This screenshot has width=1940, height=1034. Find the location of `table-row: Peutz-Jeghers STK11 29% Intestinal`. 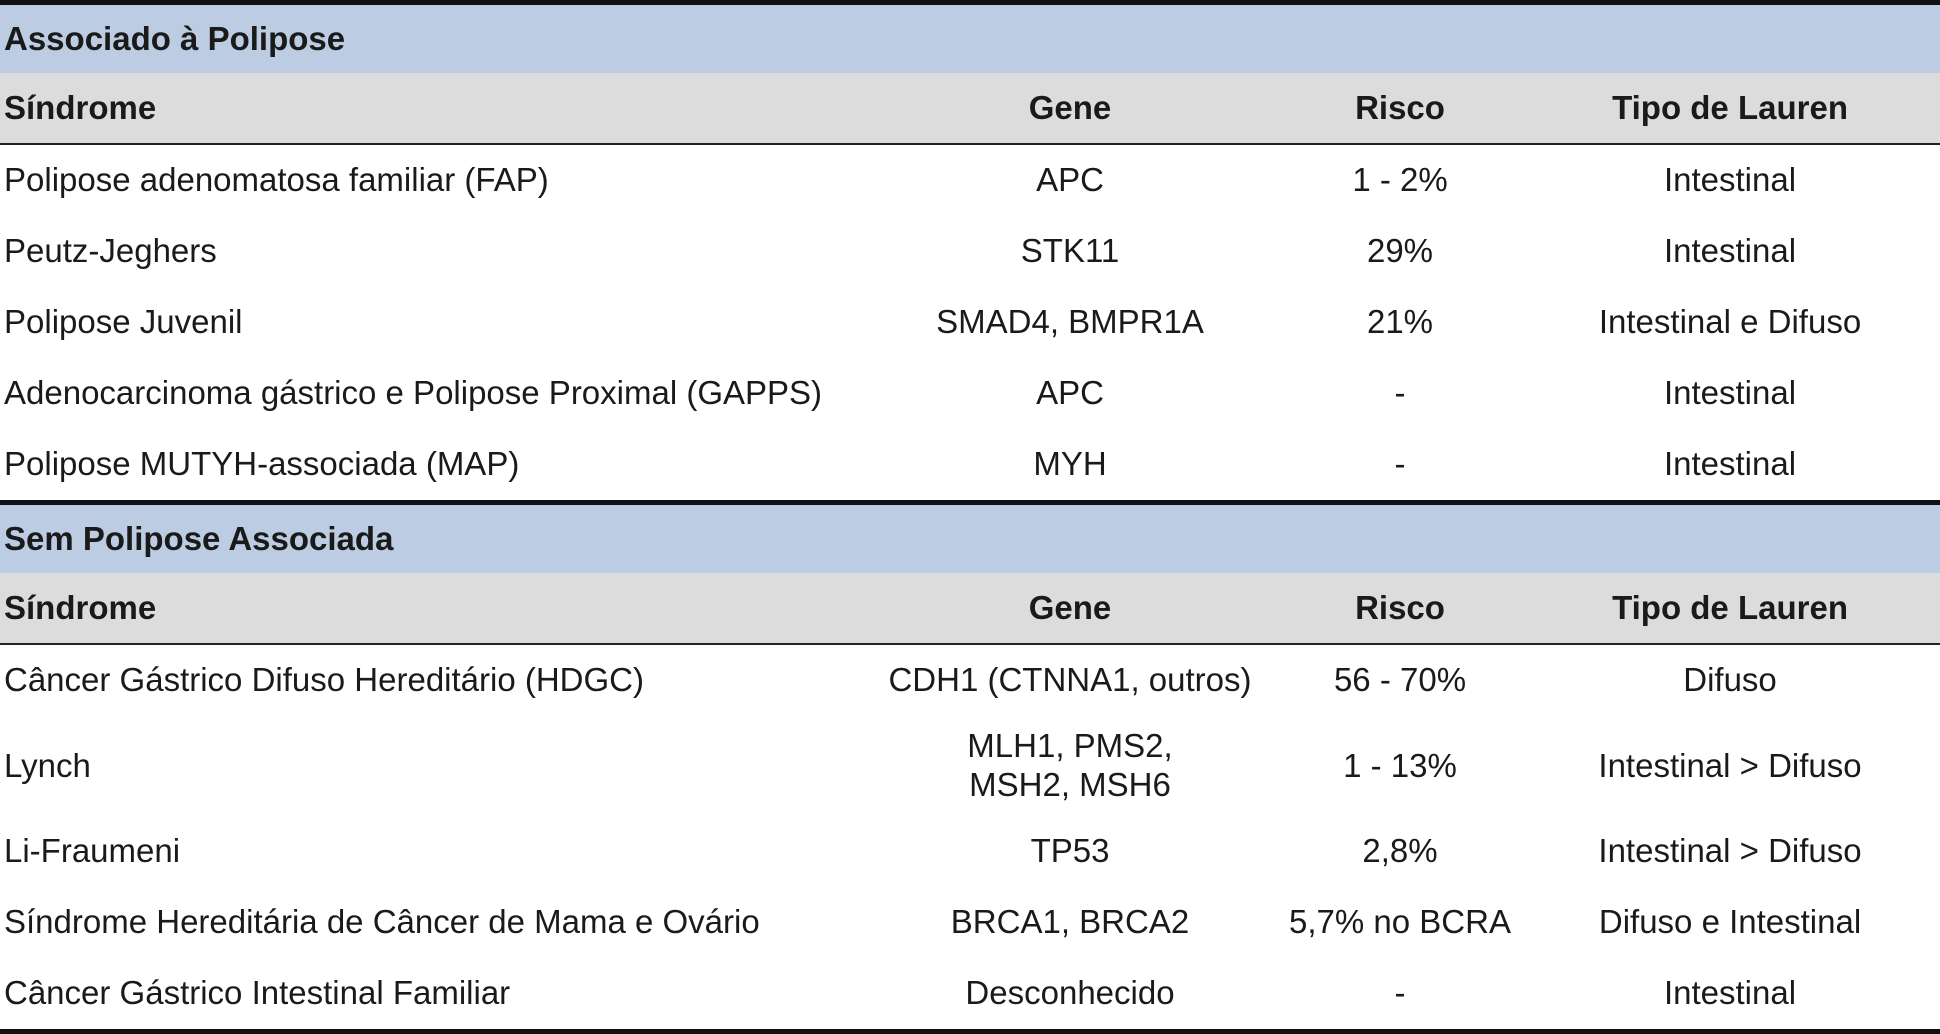

table-row: Peutz-Jeghers STK11 29% Intestinal is located at coordinates (970, 251).